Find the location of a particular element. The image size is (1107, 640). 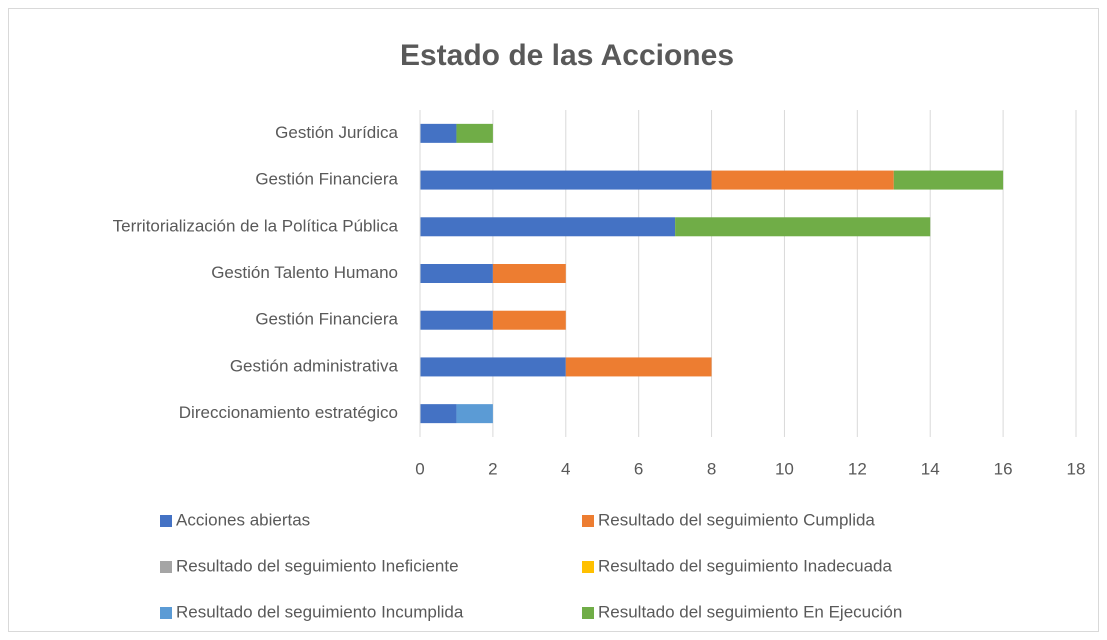

legend-label: Resultado del seguimiento Incumplida is located at coordinates (320, 611).